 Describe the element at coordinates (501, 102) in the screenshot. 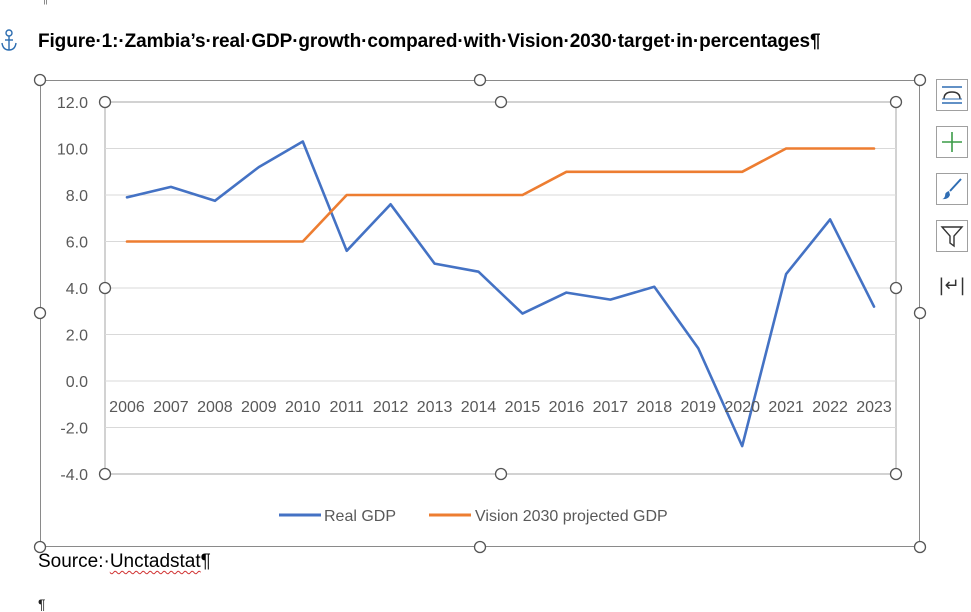

I see `plot-handle-top-middle` at that location.